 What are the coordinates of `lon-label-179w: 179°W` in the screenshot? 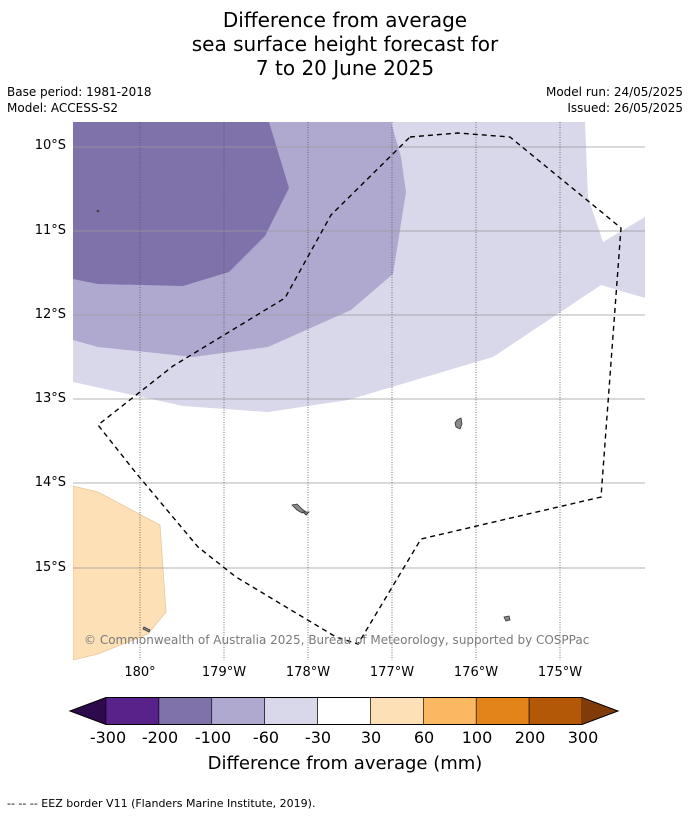 It's located at (224, 672).